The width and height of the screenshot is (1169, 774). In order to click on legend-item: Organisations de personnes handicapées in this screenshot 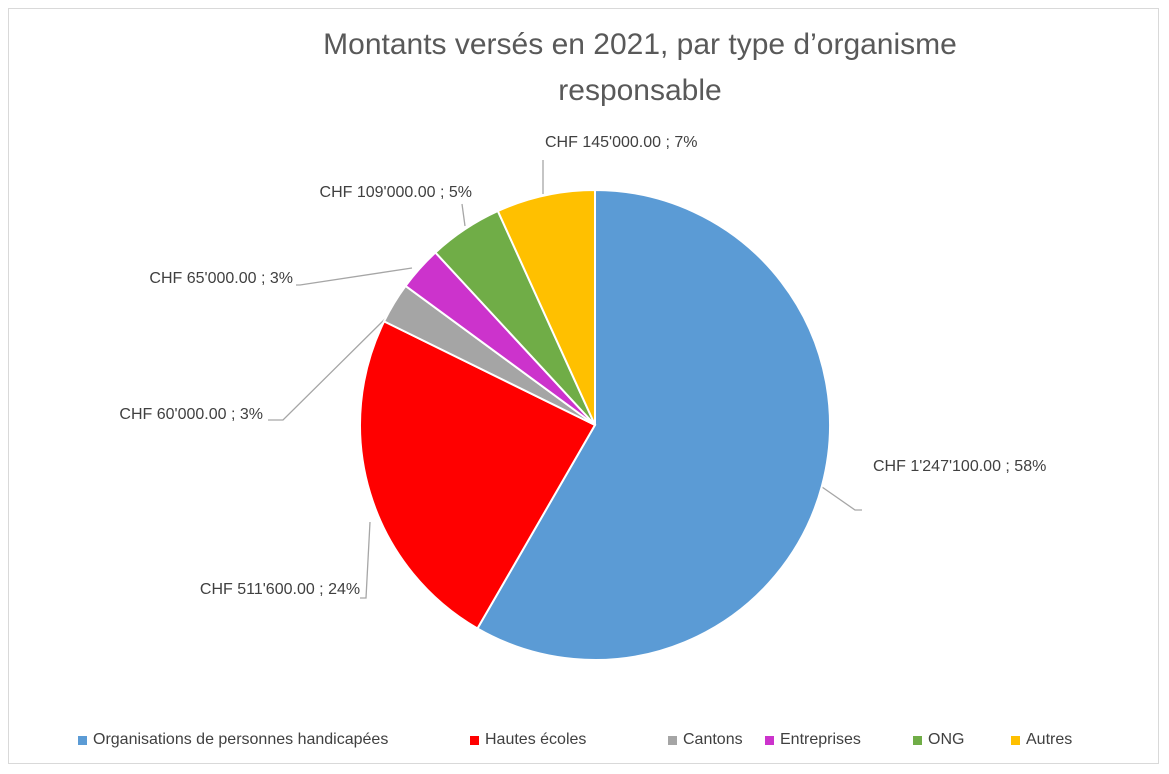, I will do `click(233, 740)`.